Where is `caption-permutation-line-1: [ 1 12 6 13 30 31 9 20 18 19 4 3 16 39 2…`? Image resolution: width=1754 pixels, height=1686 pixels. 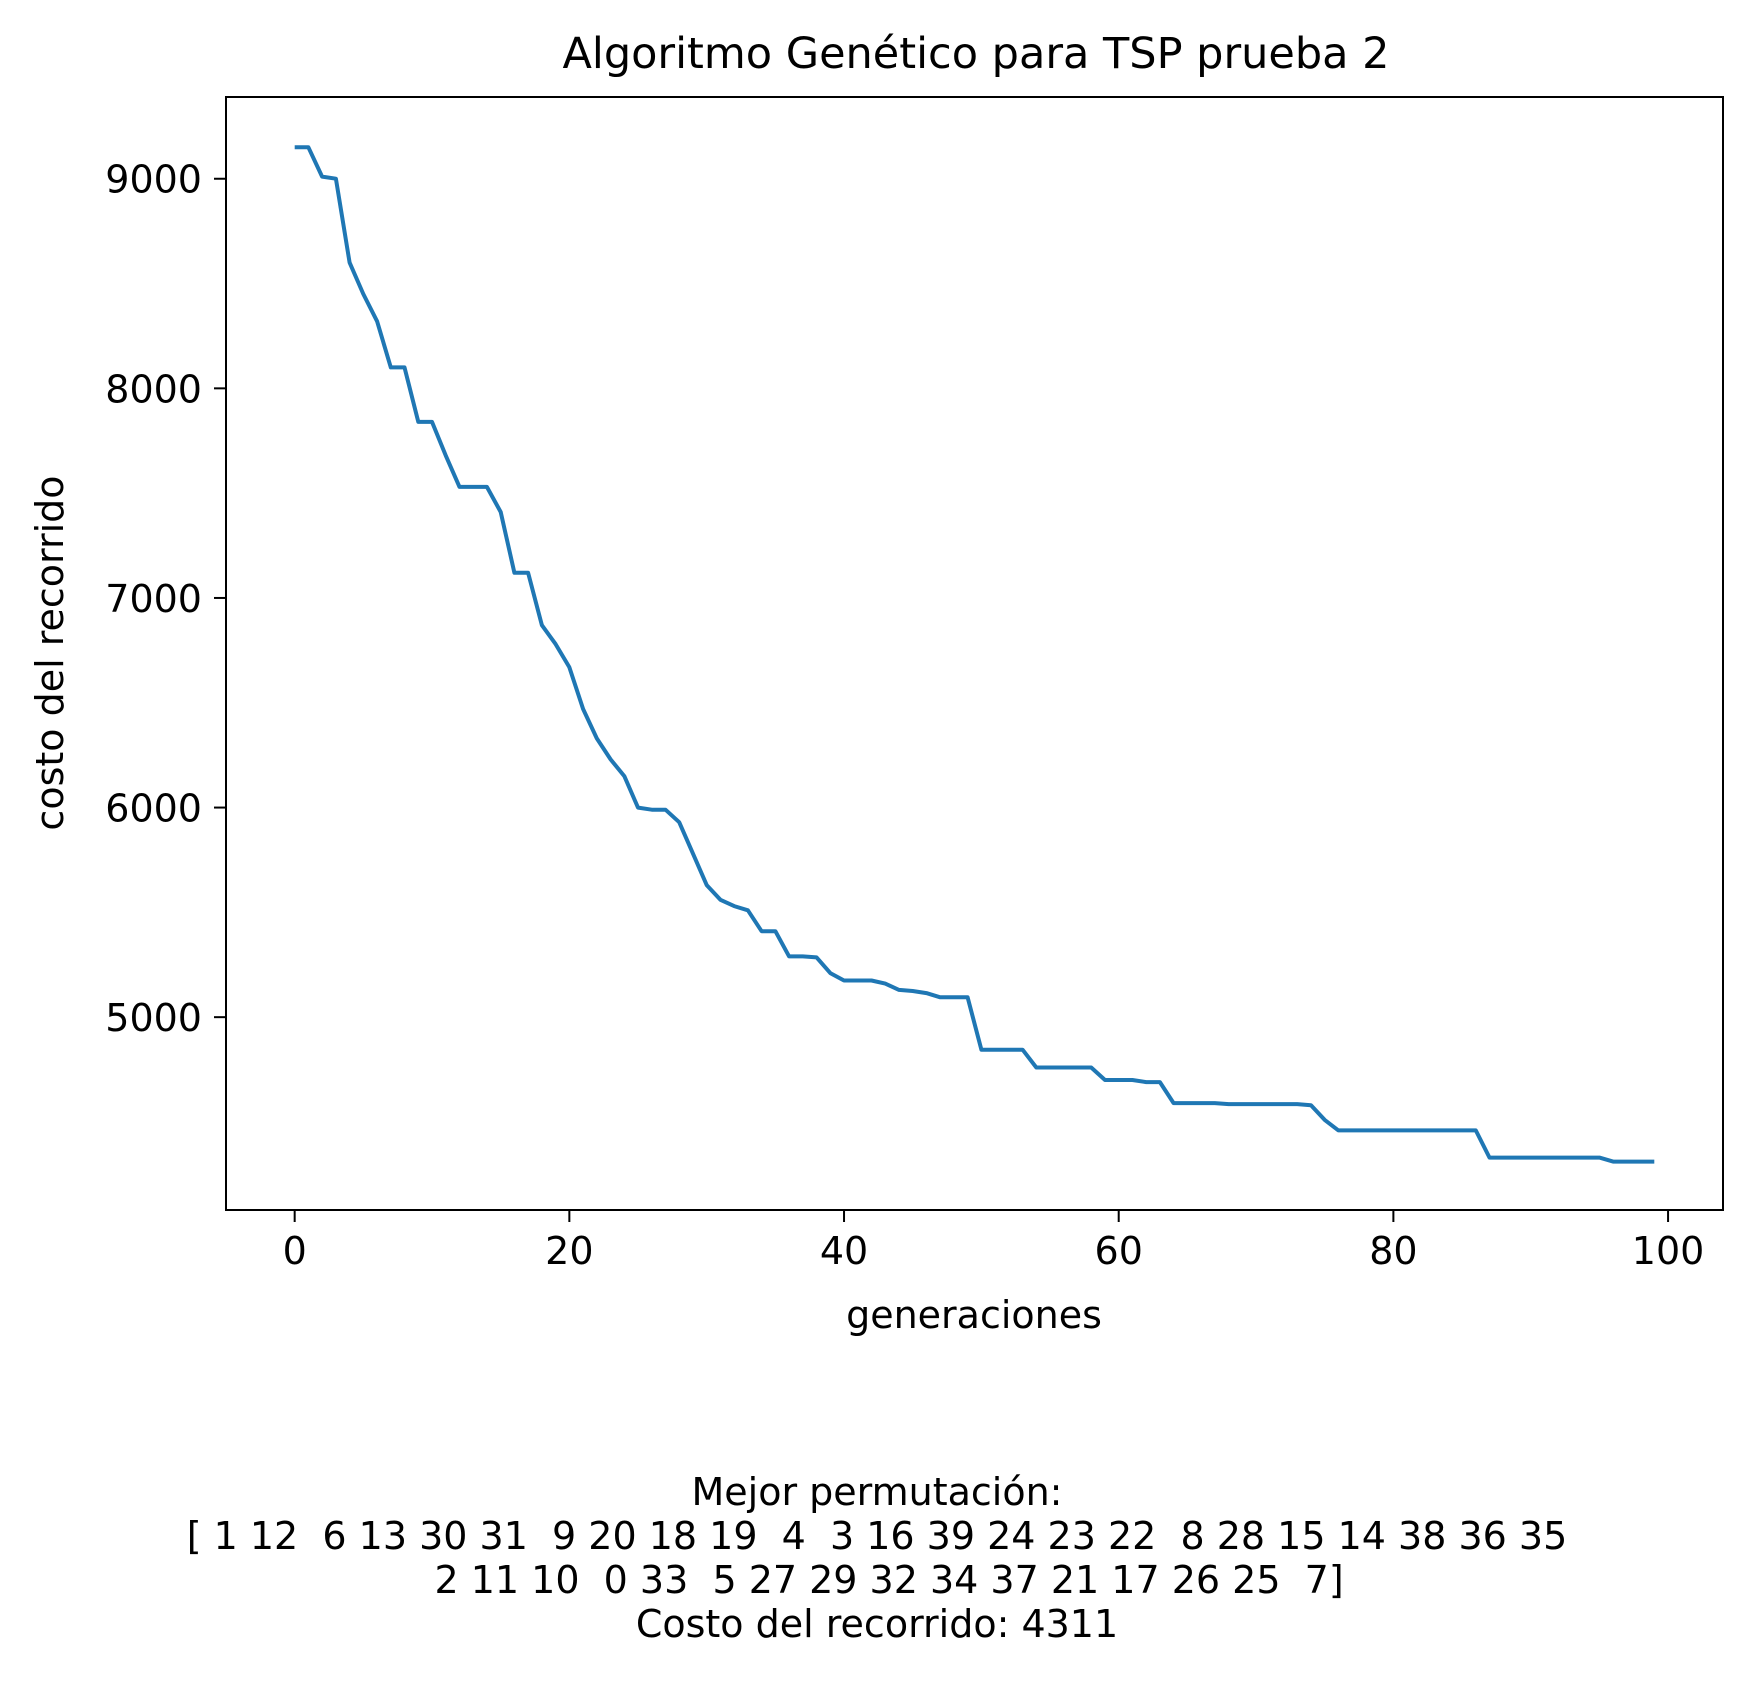 caption-permutation-line-1: [ 1 12 6 13 30 31 9 20 18 19 4 3 16 39 2… is located at coordinates (877, 1536).